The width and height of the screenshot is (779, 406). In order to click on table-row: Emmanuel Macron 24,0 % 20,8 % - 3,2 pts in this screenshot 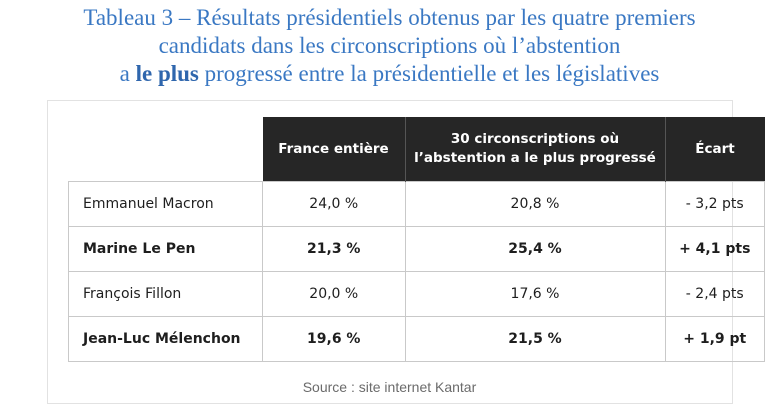, I will do `click(416, 204)`.